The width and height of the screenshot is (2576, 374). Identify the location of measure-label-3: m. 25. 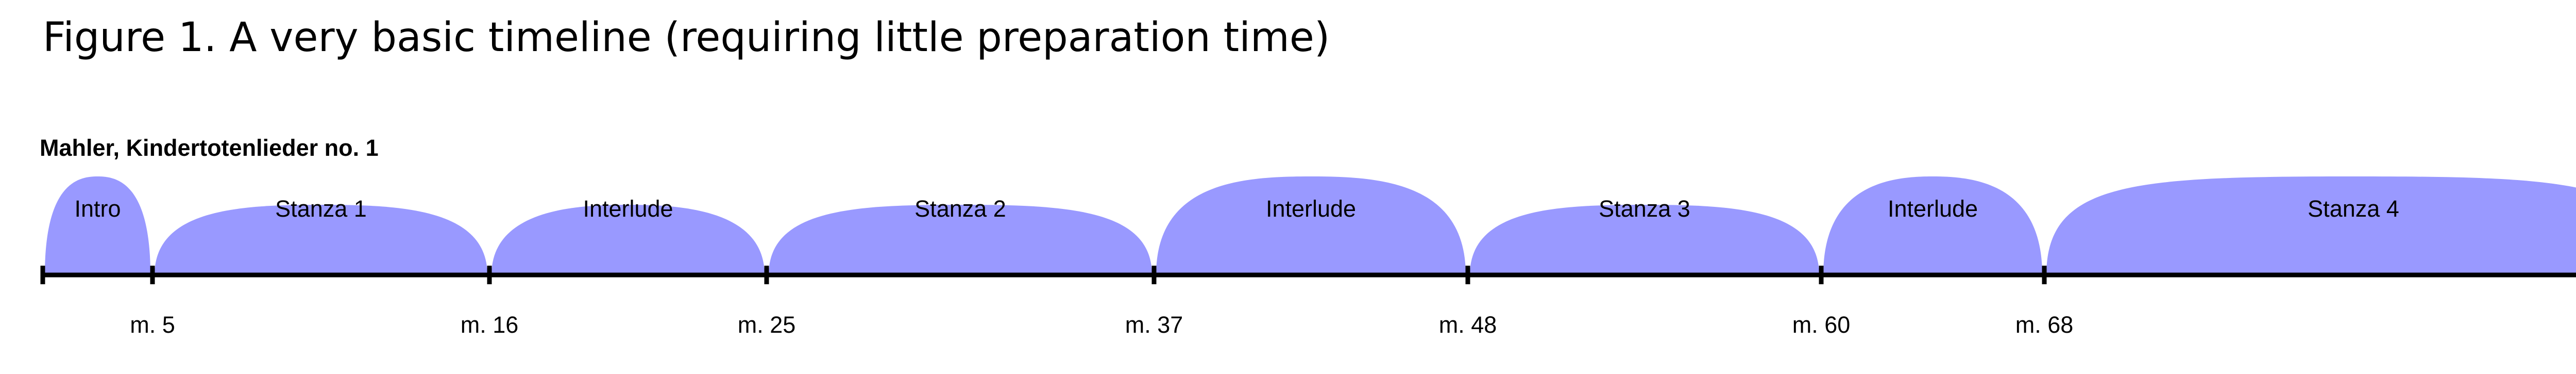
(767, 325).